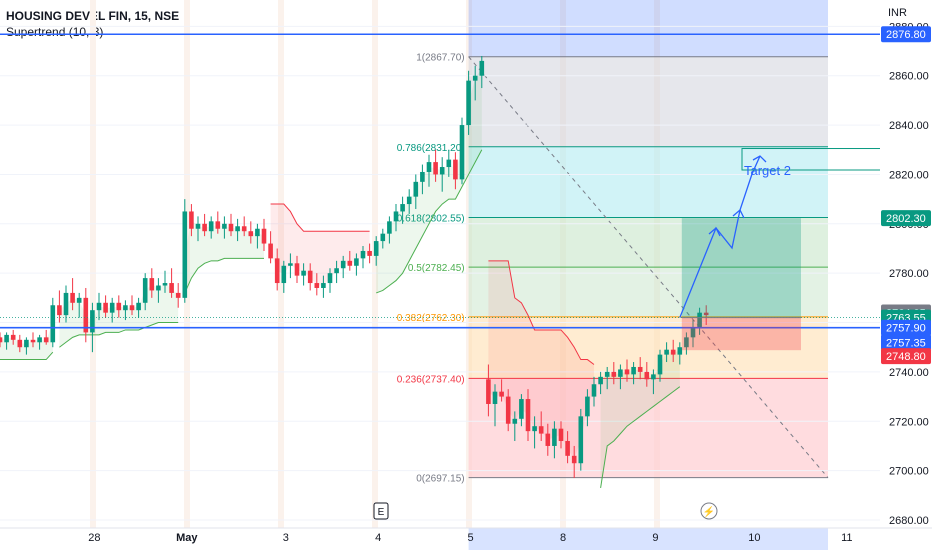 This screenshot has width=932, height=550. Describe the element at coordinates (909, 274) in the screenshot. I see `price-tick-label: 2780.00` at that location.